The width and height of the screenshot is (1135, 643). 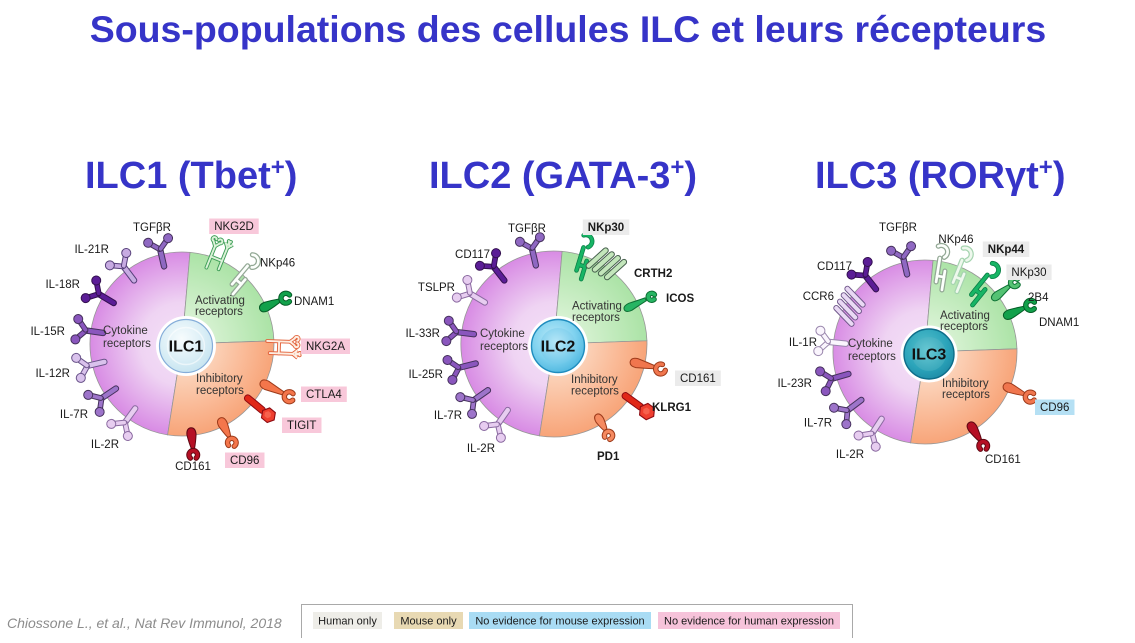 What do you see at coordinates (436, 288) in the screenshot?
I see `svg-text: TSLPR` at bounding box center [436, 288].